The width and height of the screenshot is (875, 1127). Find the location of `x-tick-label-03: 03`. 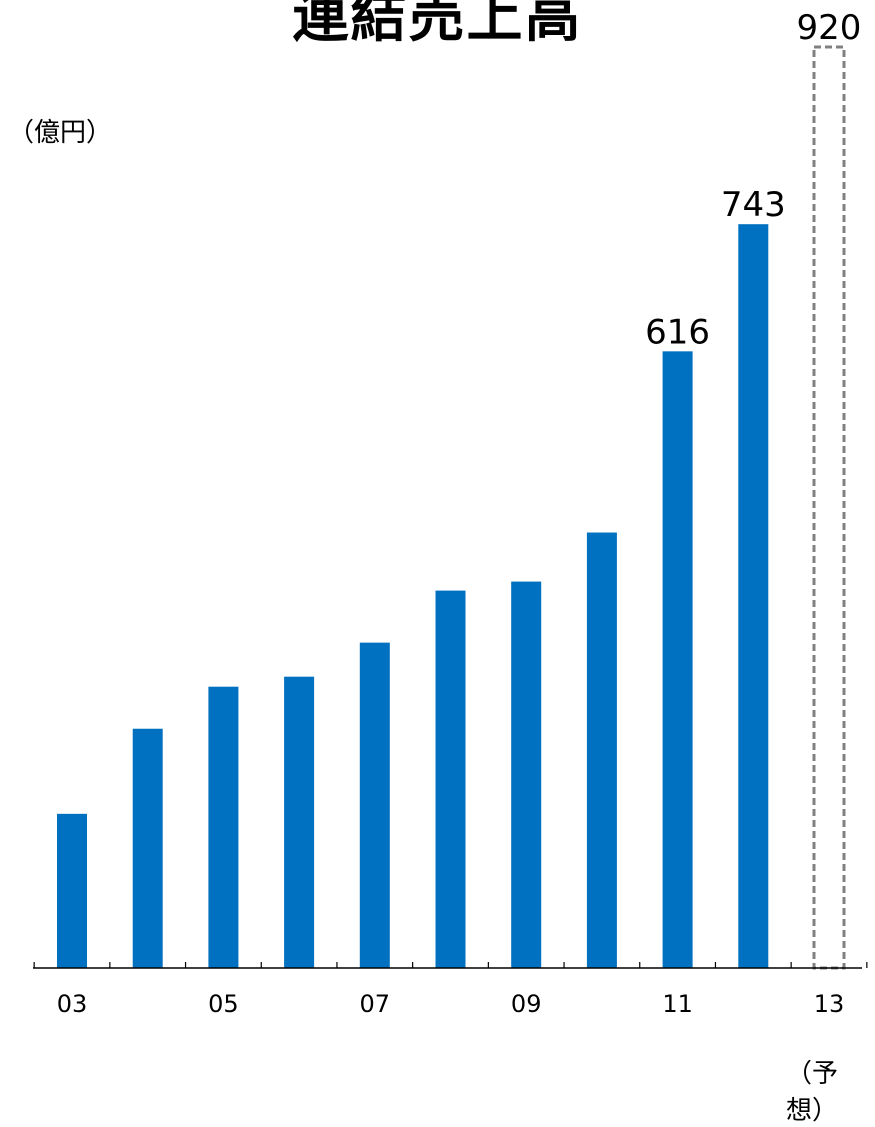

x-tick-label-03: 03 is located at coordinates (72, 1004).